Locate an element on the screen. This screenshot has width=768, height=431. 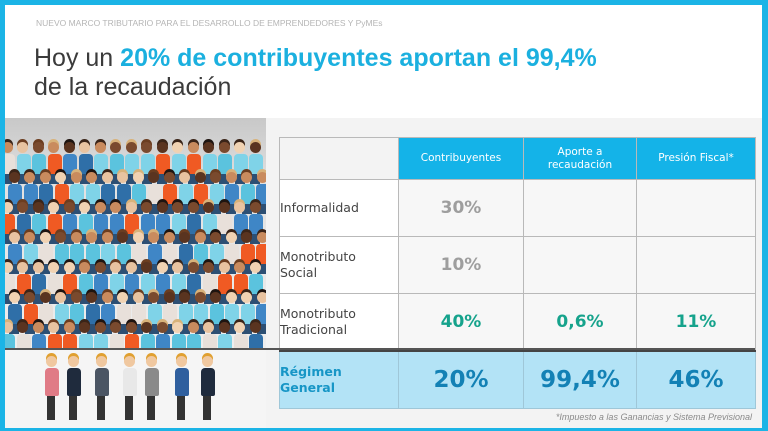
table-row-highlight: Régimen General 20% 99,4% 46% is located at coordinates (517, 379).